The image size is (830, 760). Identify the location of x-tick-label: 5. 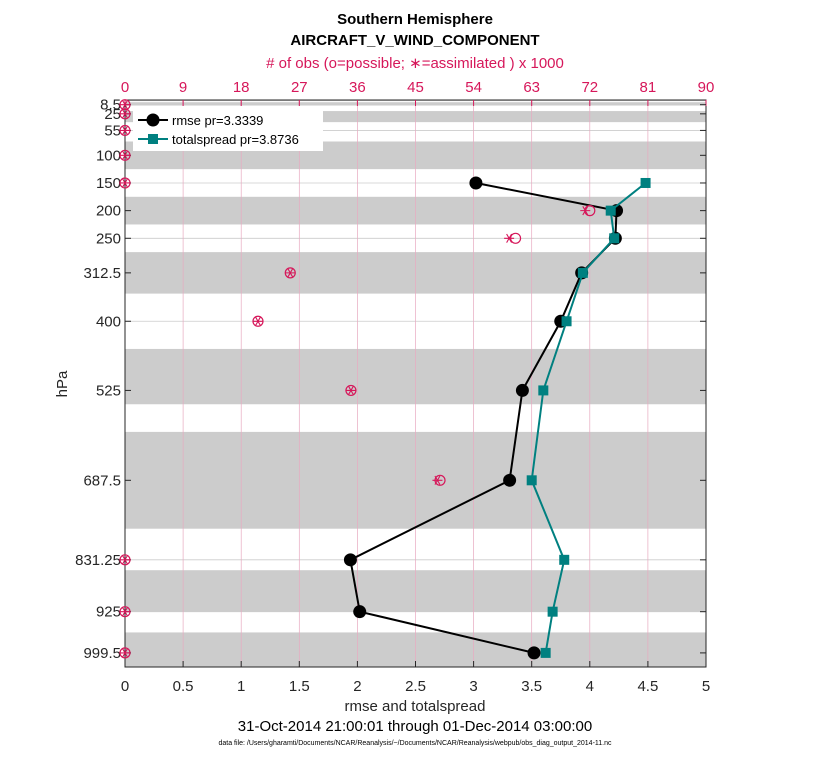
(706, 686).